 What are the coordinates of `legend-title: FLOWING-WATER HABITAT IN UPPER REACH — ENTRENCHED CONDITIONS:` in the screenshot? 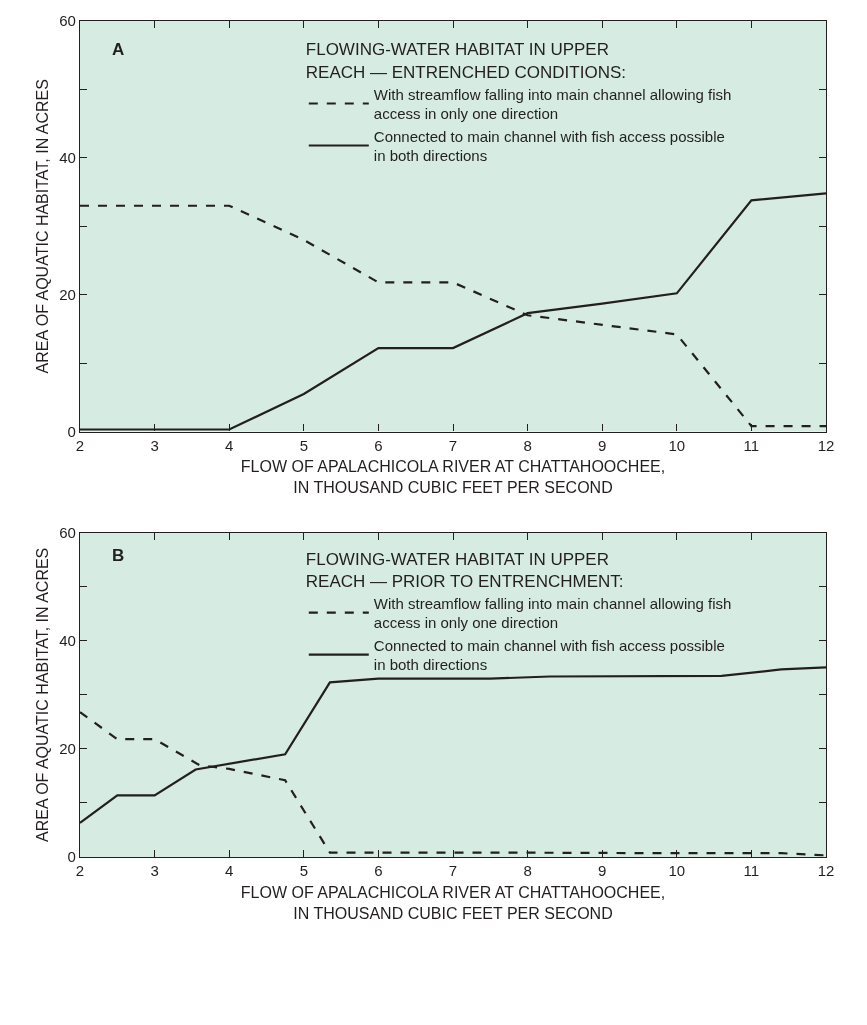 It's located at (465, 61).